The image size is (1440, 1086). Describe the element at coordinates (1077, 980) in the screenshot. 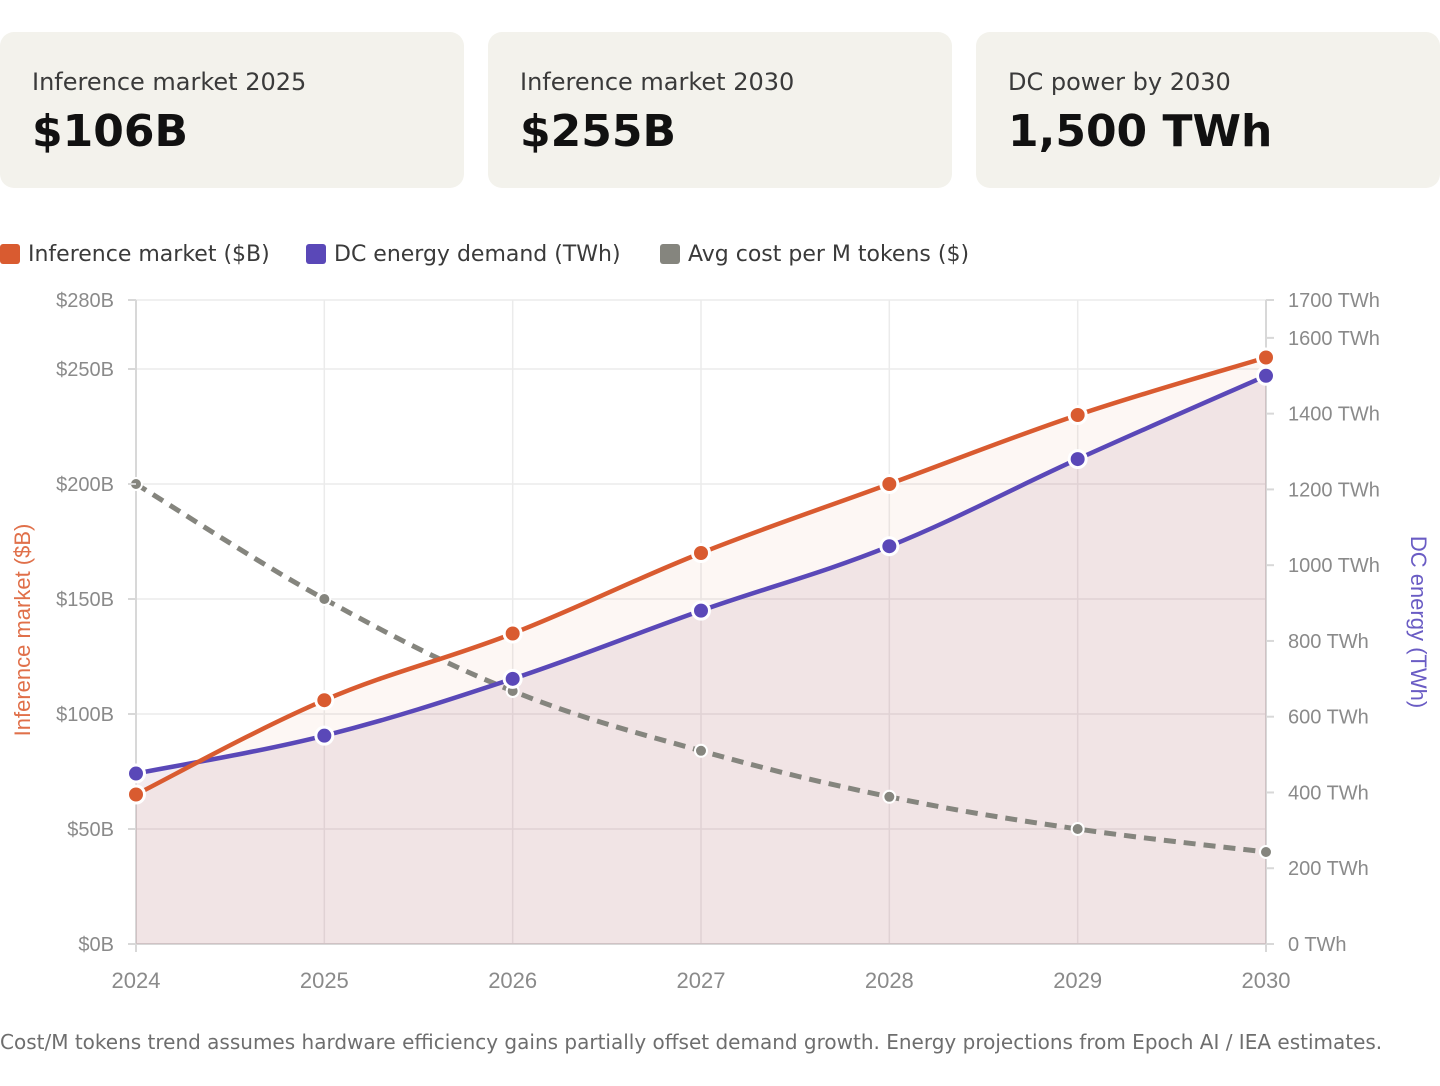

I see `x-axis-tick-label: 2029` at that location.